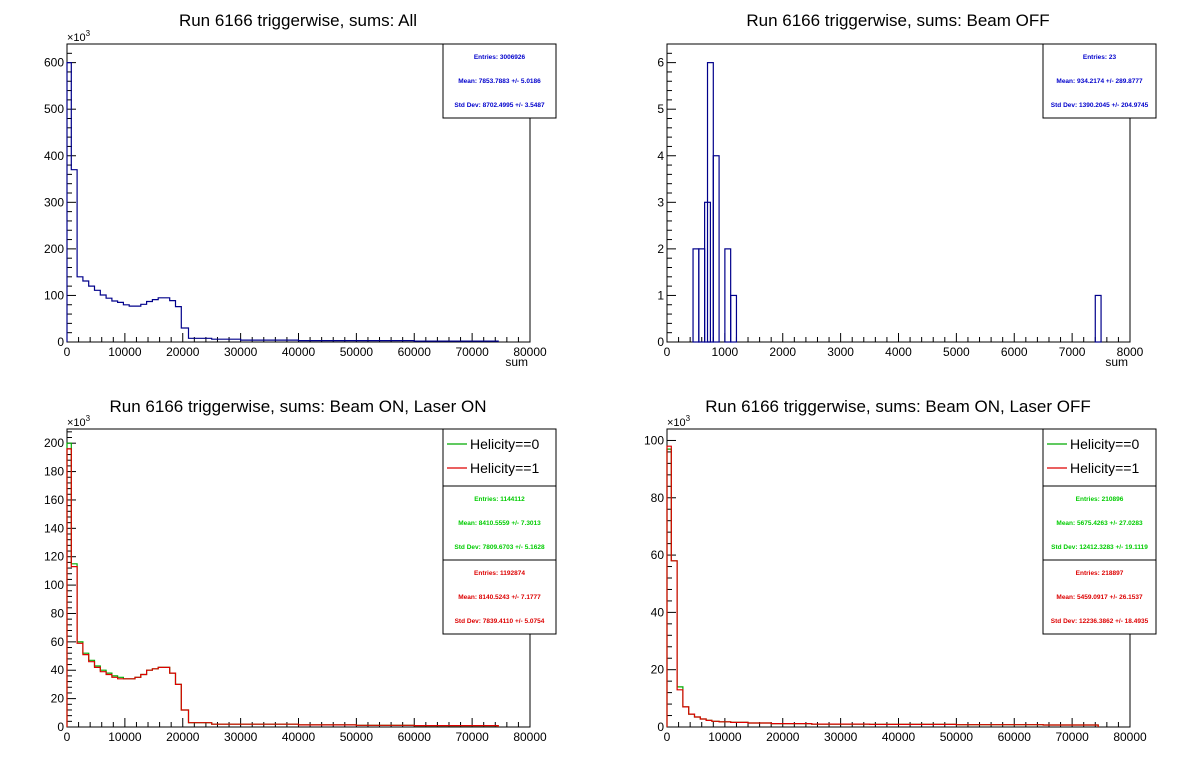 This screenshot has height=772, width=1196. What do you see at coordinates (58, 699) in the screenshot?
I see `y-tick-label: 20` at bounding box center [58, 699].